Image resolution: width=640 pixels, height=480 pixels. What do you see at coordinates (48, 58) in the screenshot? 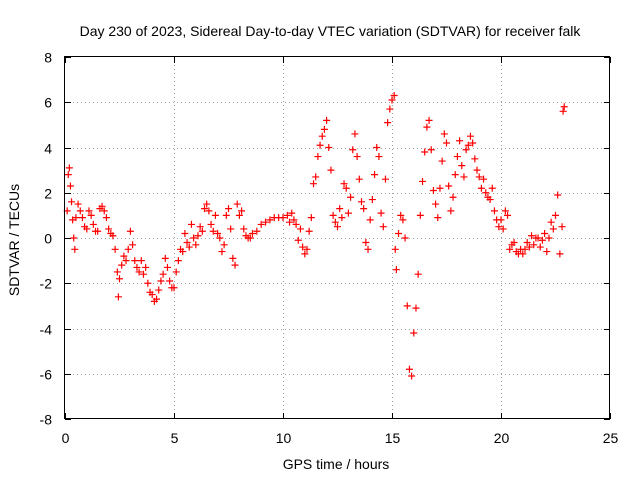
I see `y-tick-label: 8` at bounding box center [48, 58].